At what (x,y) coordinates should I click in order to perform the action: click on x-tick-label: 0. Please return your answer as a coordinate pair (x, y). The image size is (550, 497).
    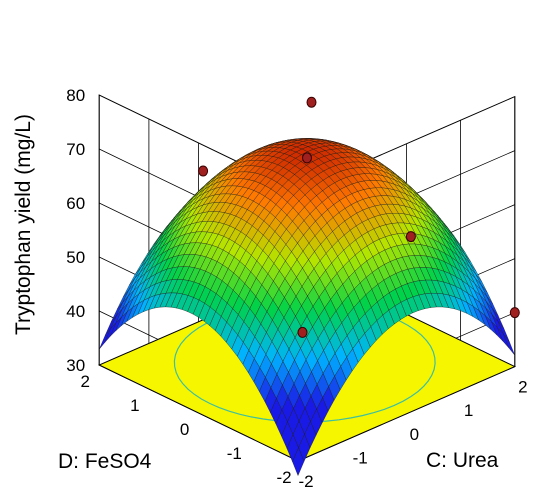
    Looking at the image, I should click on (414, 434).